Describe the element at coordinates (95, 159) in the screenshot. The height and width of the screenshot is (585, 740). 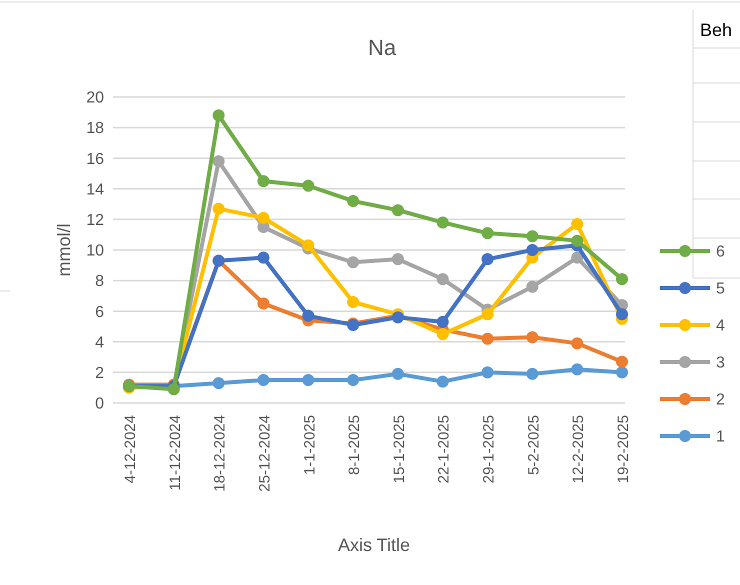
I see `y-tick-label: 16` at that location.